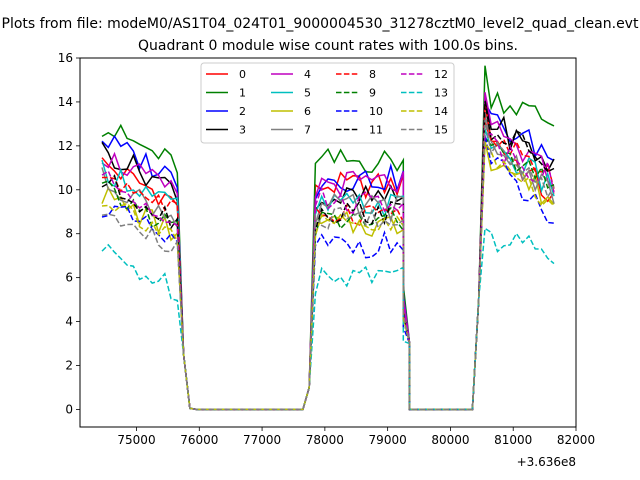 This screenshot has height=480, width=640. I want to click on legend-box, so click(327, 103).